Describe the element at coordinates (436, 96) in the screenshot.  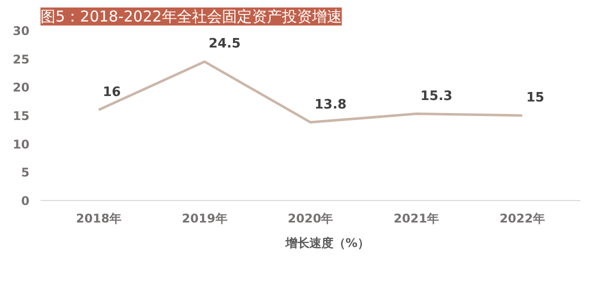
I see `data-label: 15.3` at that location.